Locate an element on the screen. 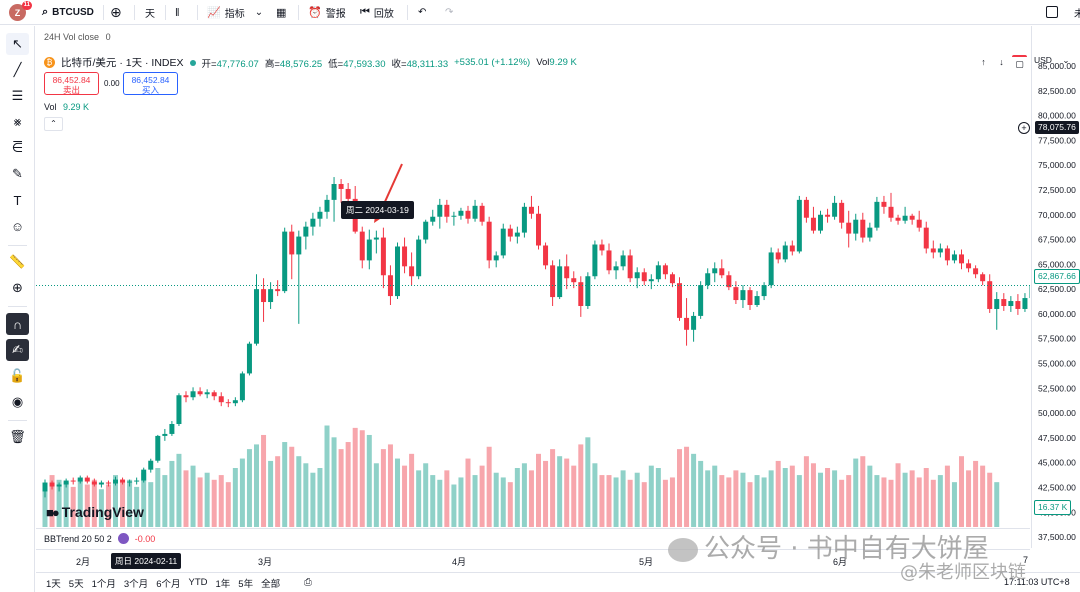 This screenshot has height=592, width=1080. redo-button: ↷ is located at coordinates (449, 12).